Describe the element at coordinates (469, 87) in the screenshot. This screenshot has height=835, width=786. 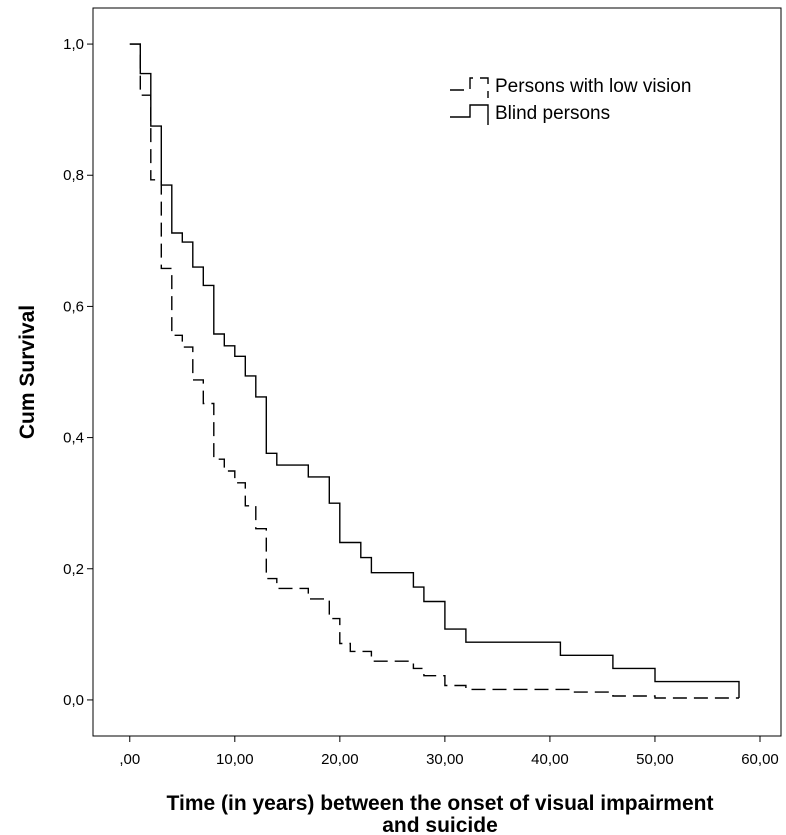
I see `legend-swatch-low-vision` at that location.